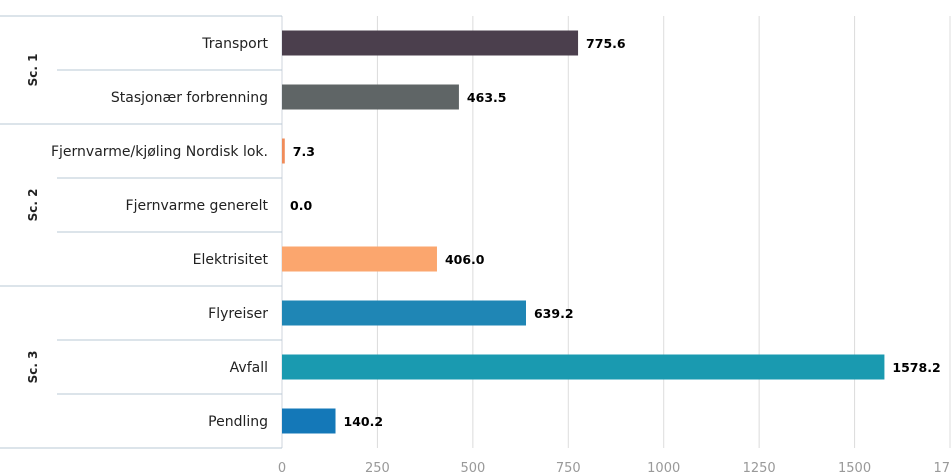 This screenshot has width=951, height=475. Describe the element at coordinates (33, 70) in the screenshot. I see `group-label-1: Sc. 1` at that location.